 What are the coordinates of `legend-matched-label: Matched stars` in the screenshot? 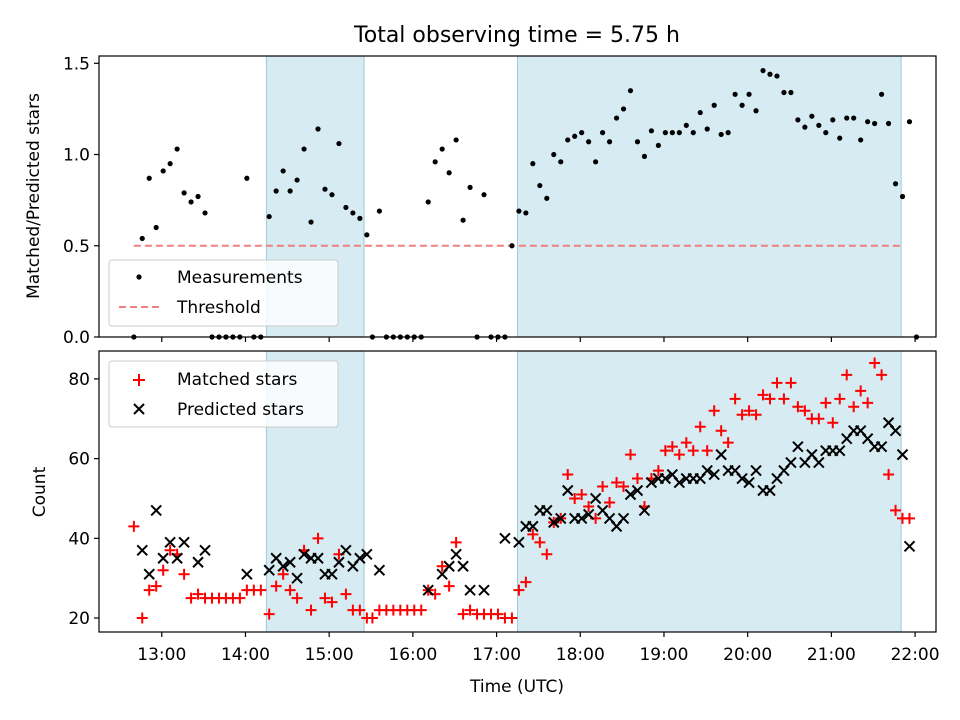 It's located at (237, 380).